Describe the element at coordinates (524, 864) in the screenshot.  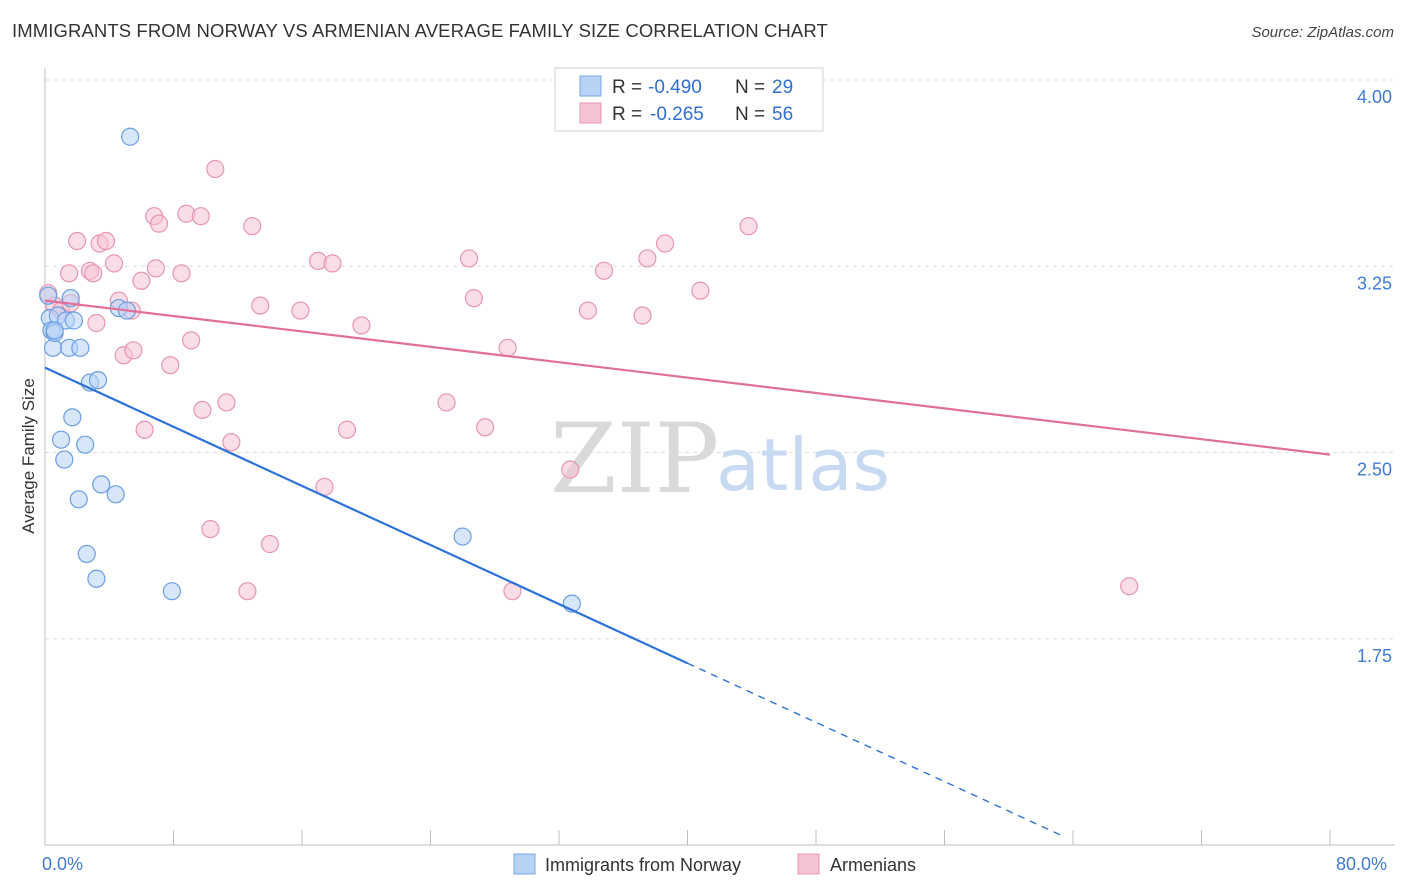
I see `bottom-legend-swatch-norway` at that location.